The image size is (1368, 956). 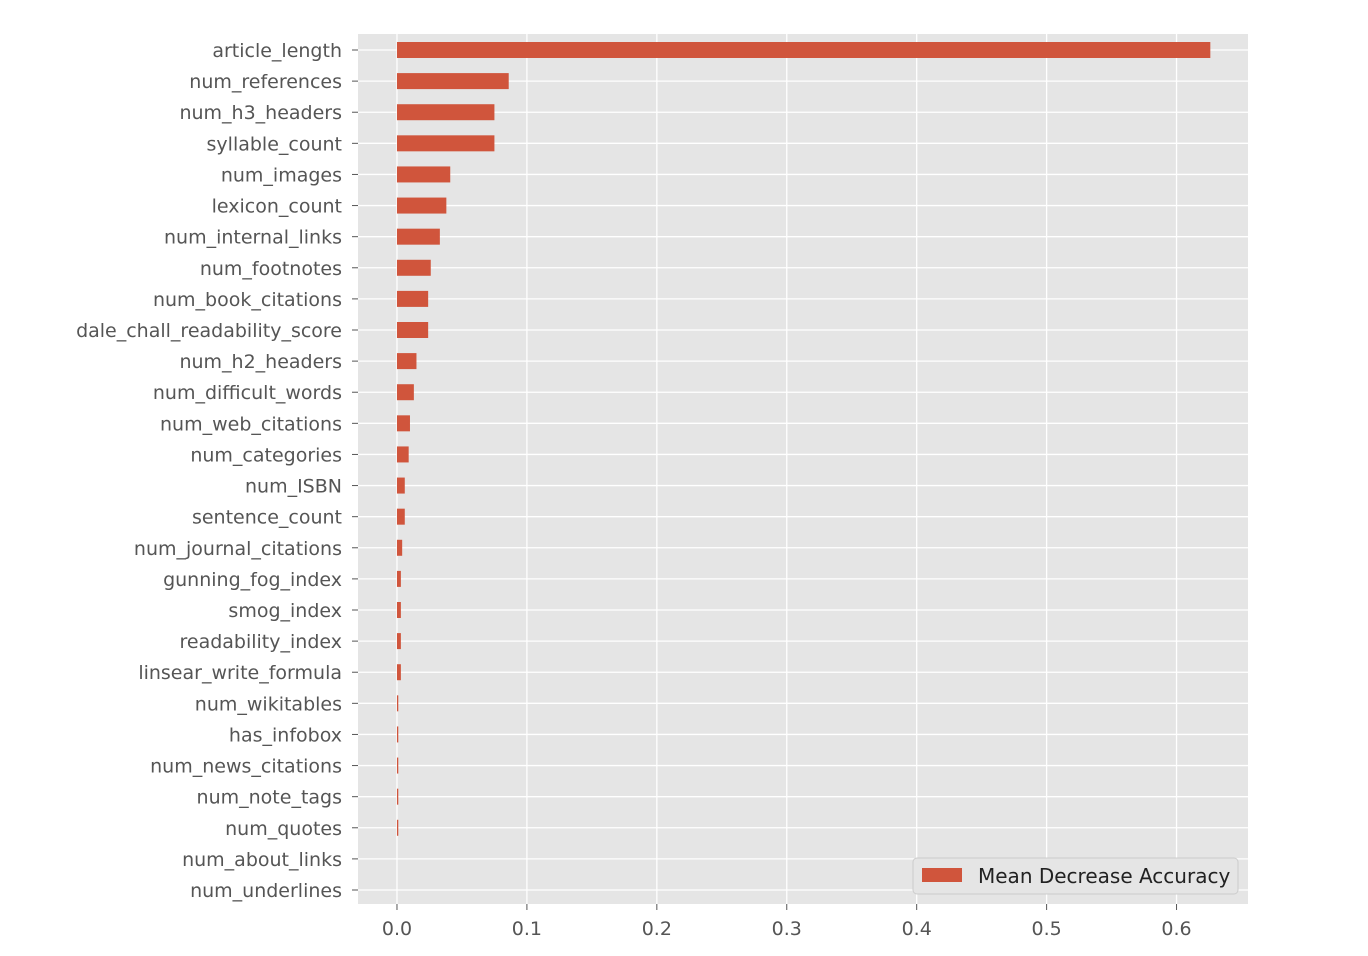 What do you see at coordinates (397, 703) in the screenshot?
I see `bar-num-wikitables` at bounding box center [397, 703].